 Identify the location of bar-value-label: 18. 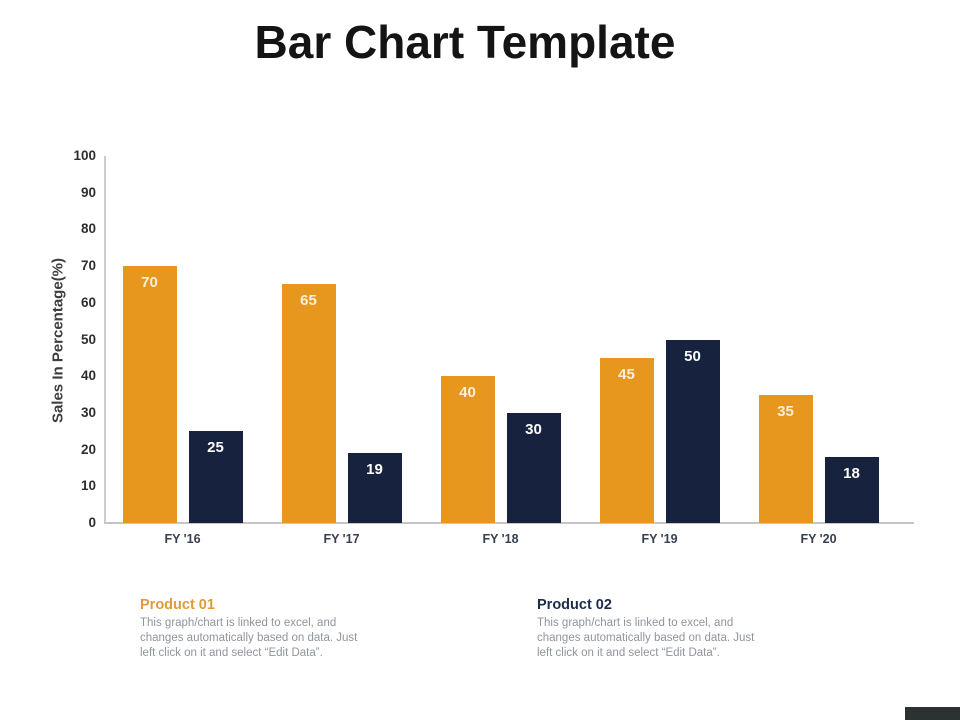
(851, 473).